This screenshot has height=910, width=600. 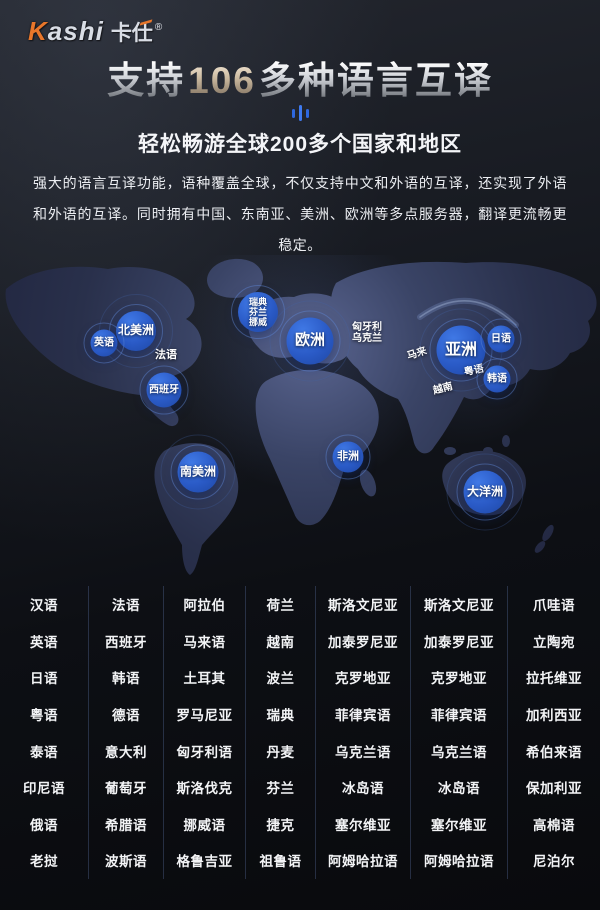 I want to click on map-marker-label: 大洋洲, so click(x=484, y=491).